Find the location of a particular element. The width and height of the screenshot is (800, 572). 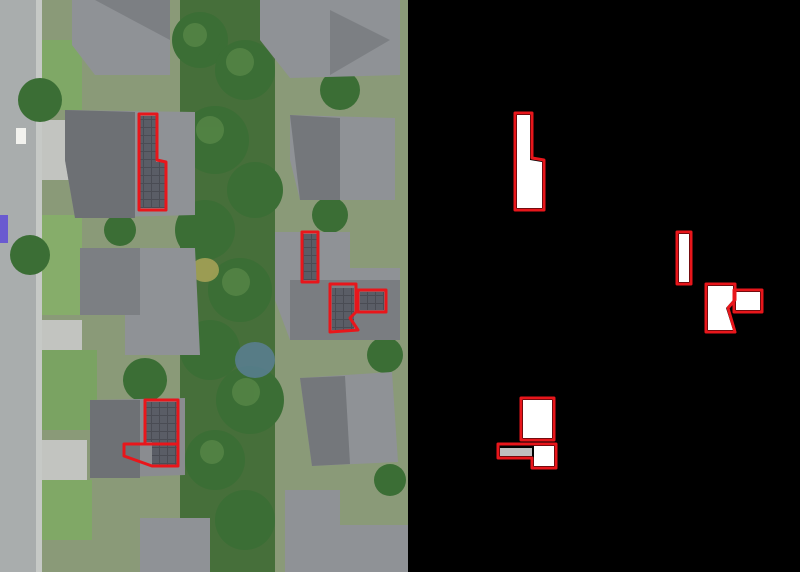

tree-highlight is located at coordinates (221, 243).